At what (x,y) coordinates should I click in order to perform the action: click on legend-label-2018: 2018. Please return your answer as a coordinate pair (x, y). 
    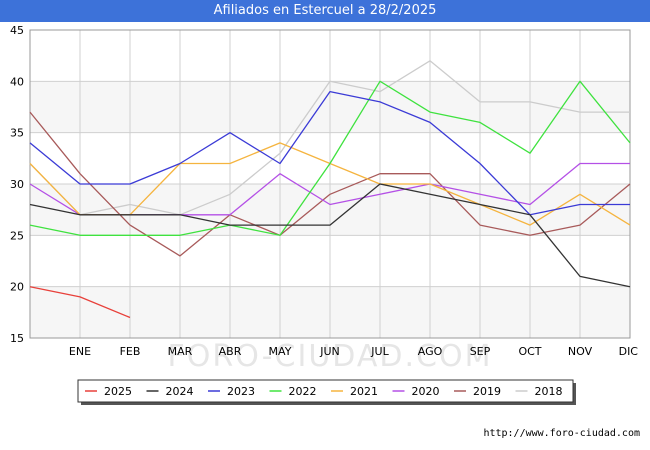
    Looking at the image, I should click on (549, 391).